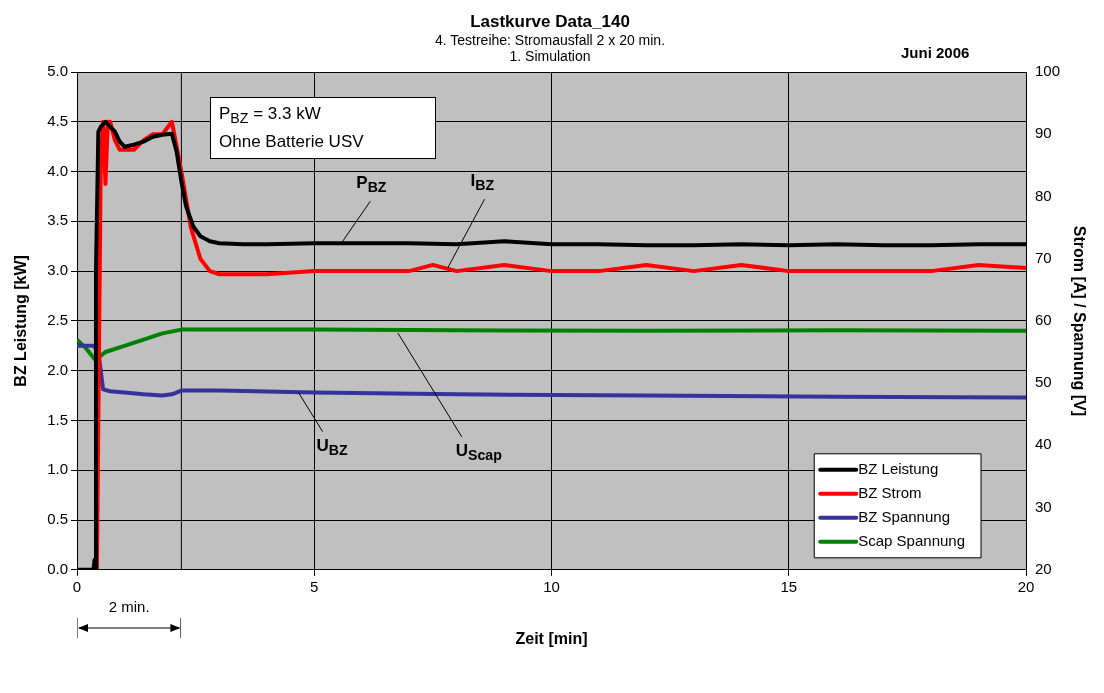 This screenshot has width=1104, height=693. Describe the element at coordinates (57, 419) in the screenshot. I see `y-tick-label: 1.5` at that location.